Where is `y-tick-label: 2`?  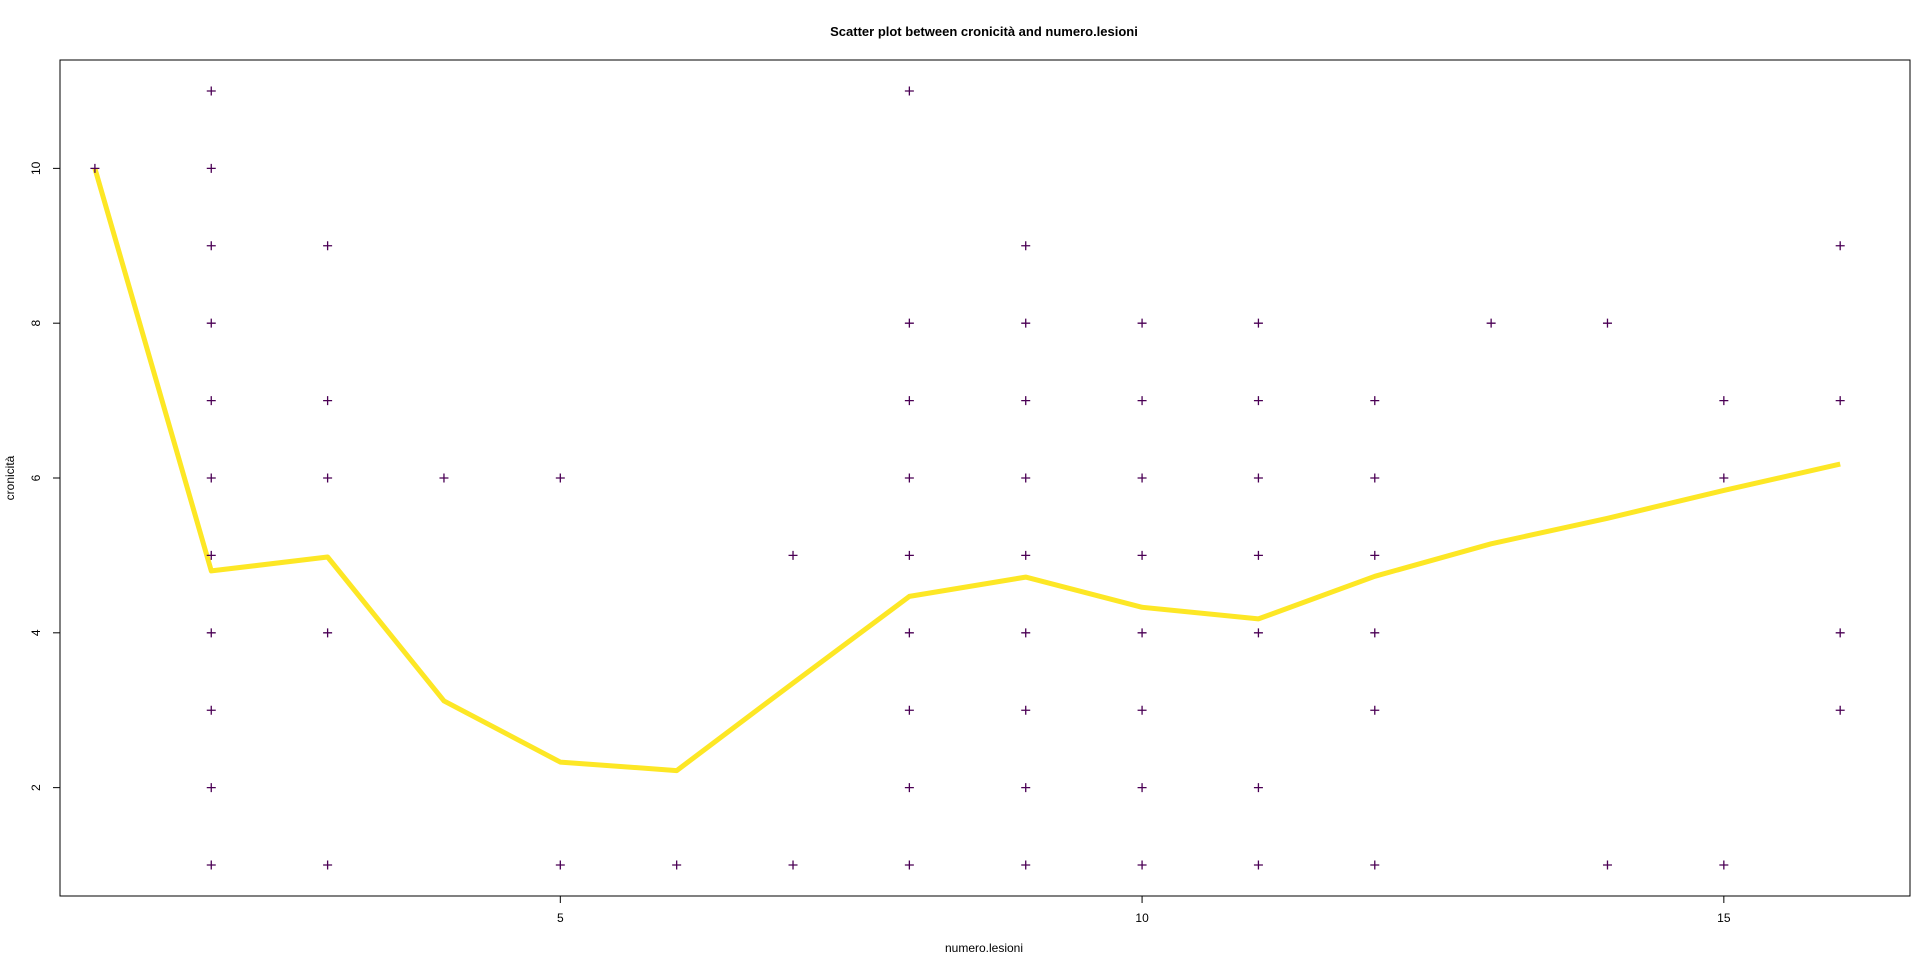 y-tick-label: 2 is located at coordinates (36, 787).